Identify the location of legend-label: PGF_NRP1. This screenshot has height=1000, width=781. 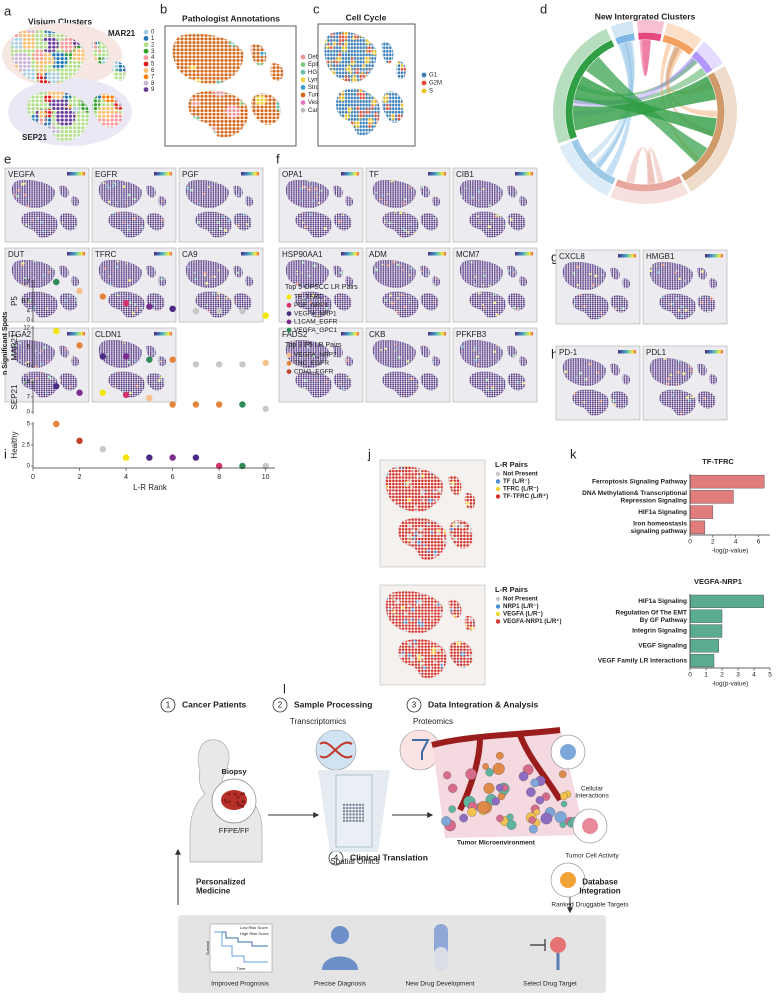
(311, 305).